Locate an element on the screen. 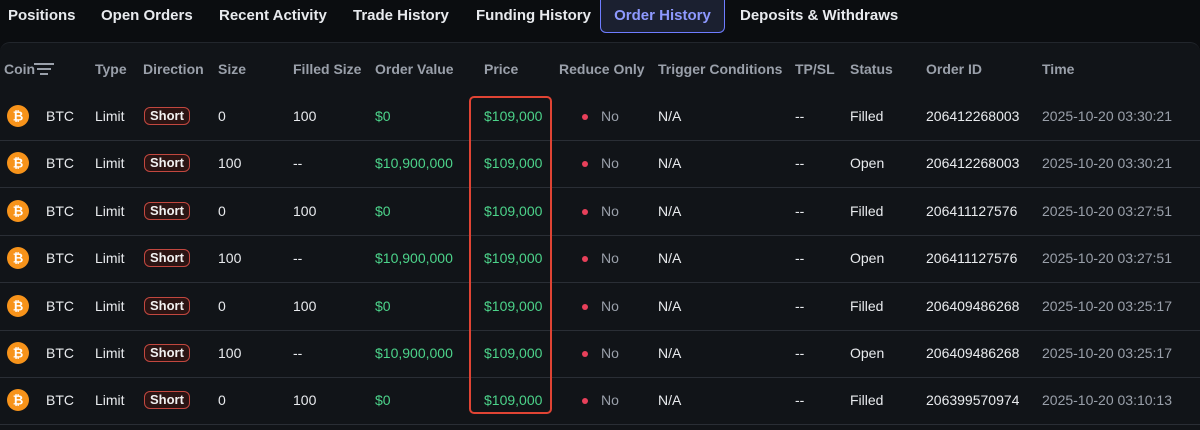 Image resolution: width=1200 pixels, height=430 pixels. column-header-direction: Direction is located at coordinates (173, 69).